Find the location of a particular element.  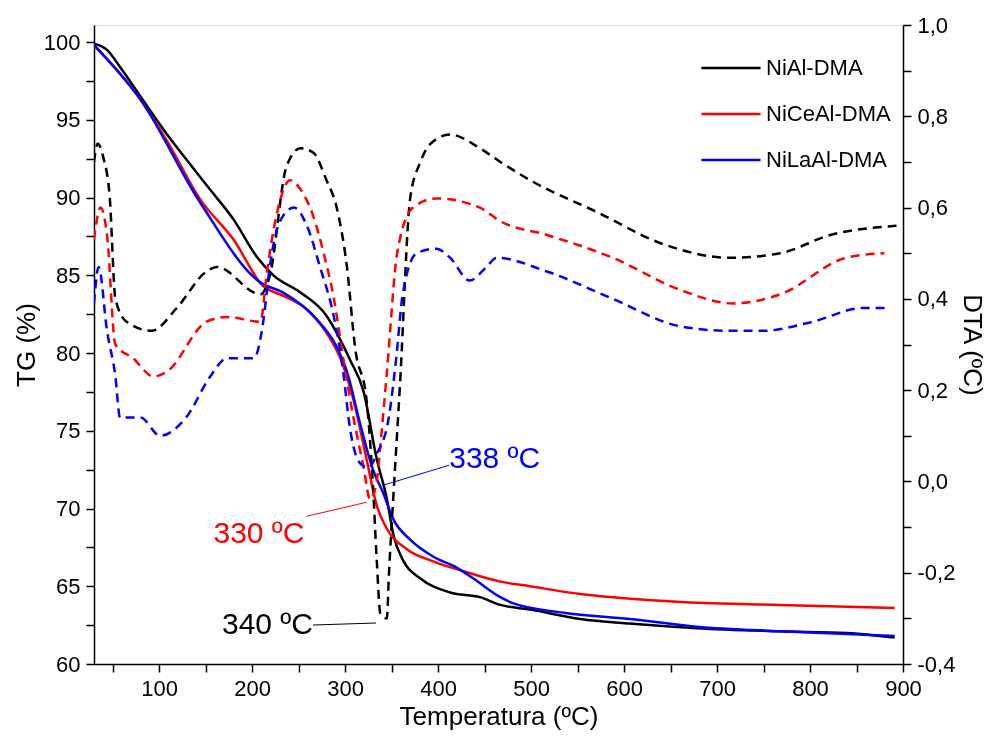

y-tick-label: 80 is located at coordinates (68, 353).